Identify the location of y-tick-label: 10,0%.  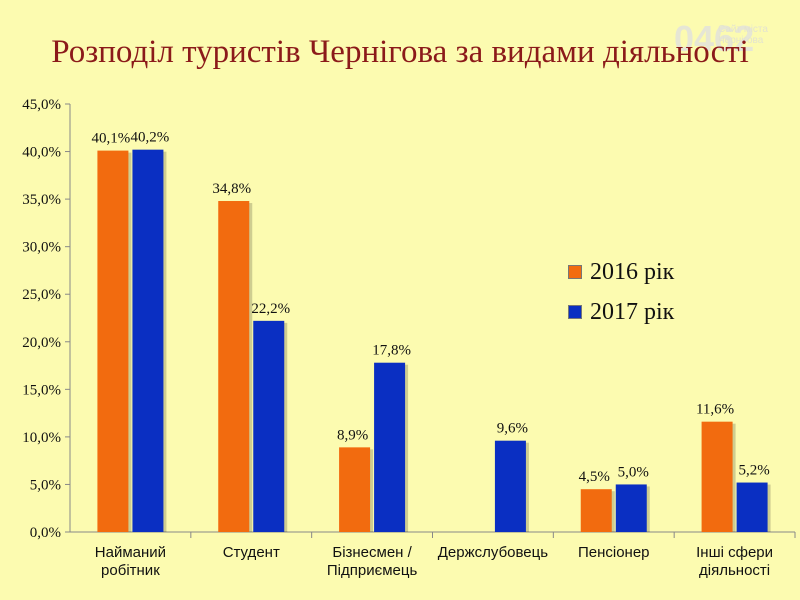
(41, 438).